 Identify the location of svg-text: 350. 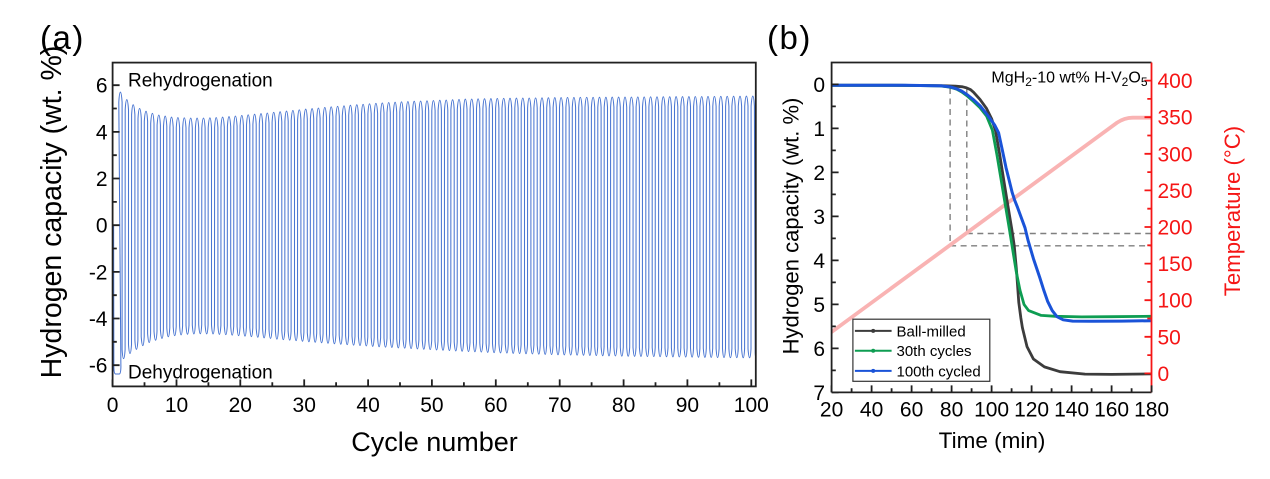
(1175, 118).